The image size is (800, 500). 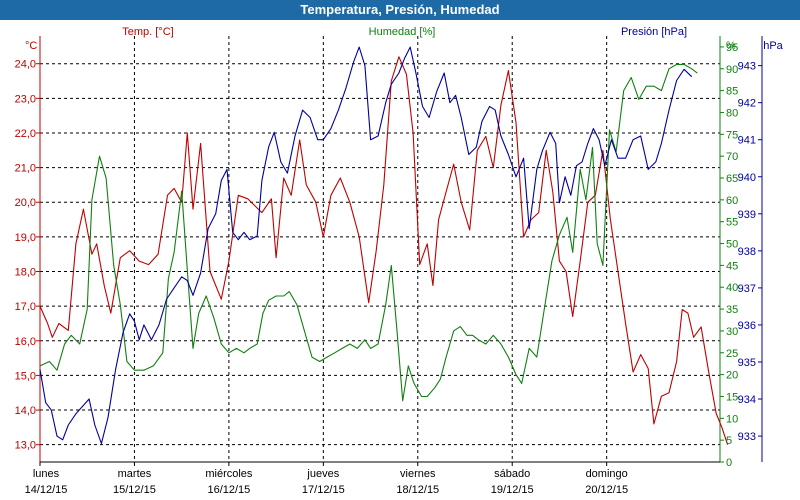 I want to click on temperature-tick-label: 13,0, so click(x=25, y=446).